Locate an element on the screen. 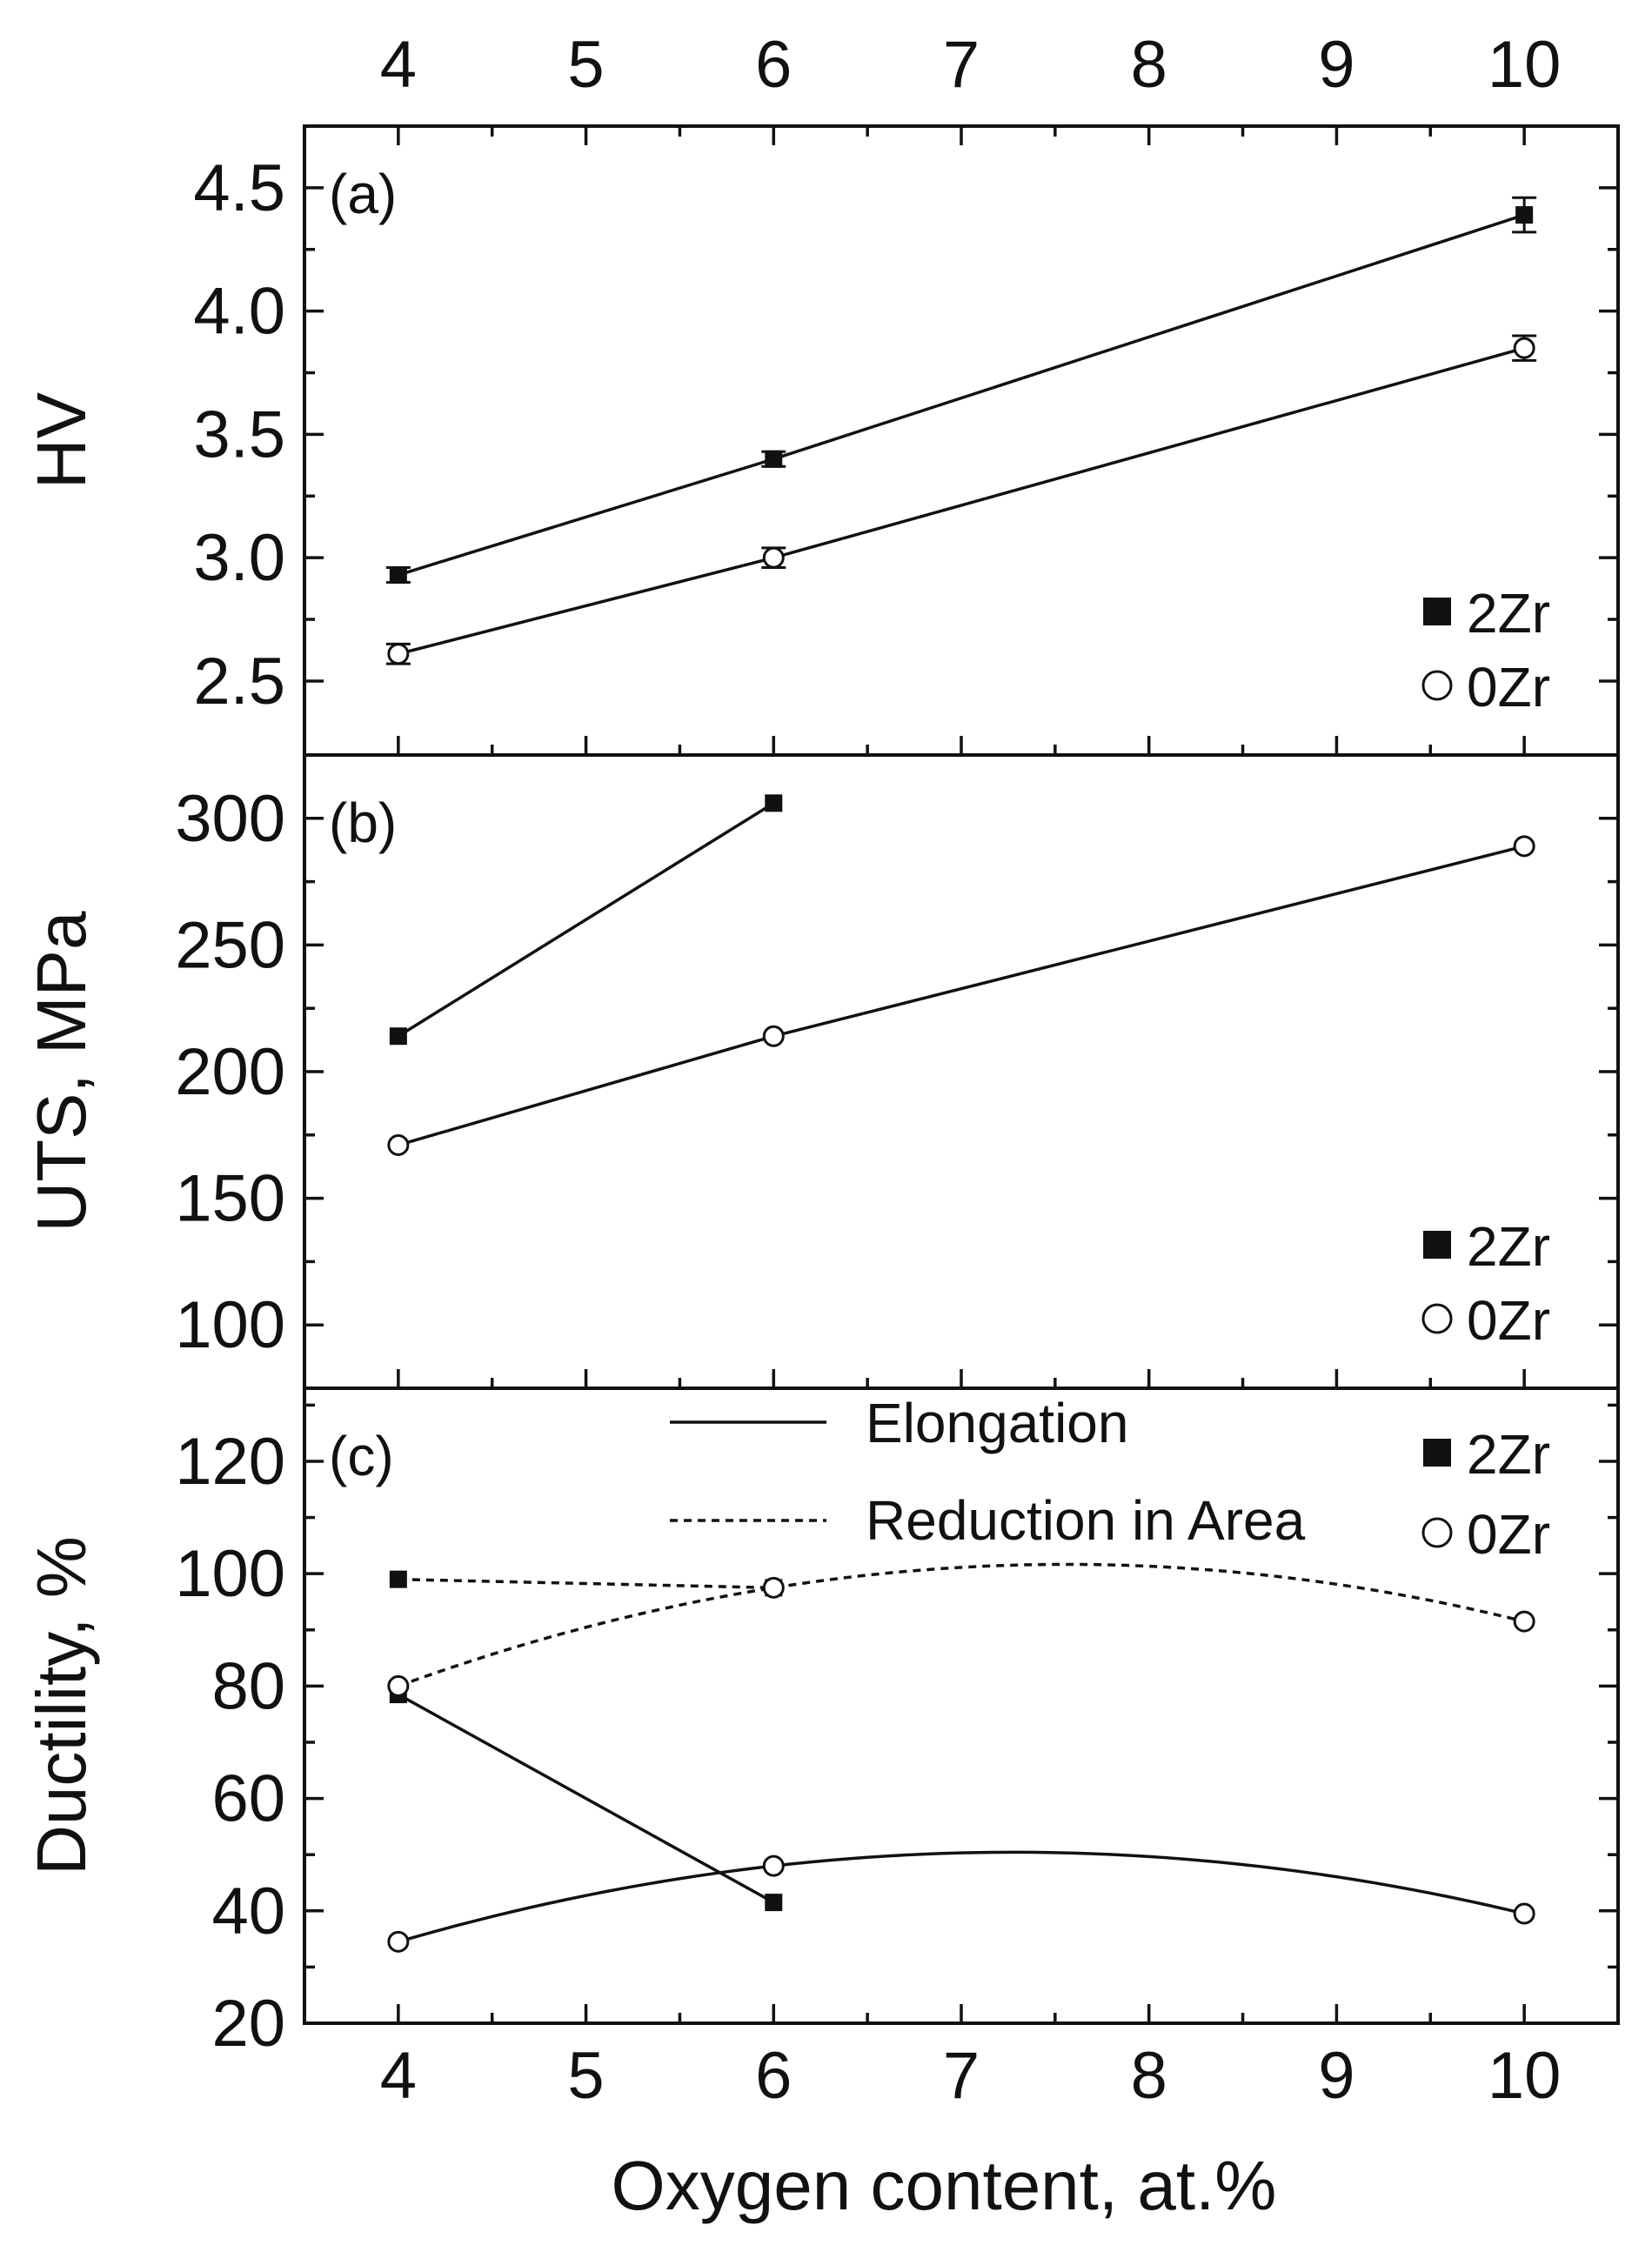 This screenshot has width=1652, height=2252. panel-a-y-axis-label: HV is located at coordinates (61, 440).